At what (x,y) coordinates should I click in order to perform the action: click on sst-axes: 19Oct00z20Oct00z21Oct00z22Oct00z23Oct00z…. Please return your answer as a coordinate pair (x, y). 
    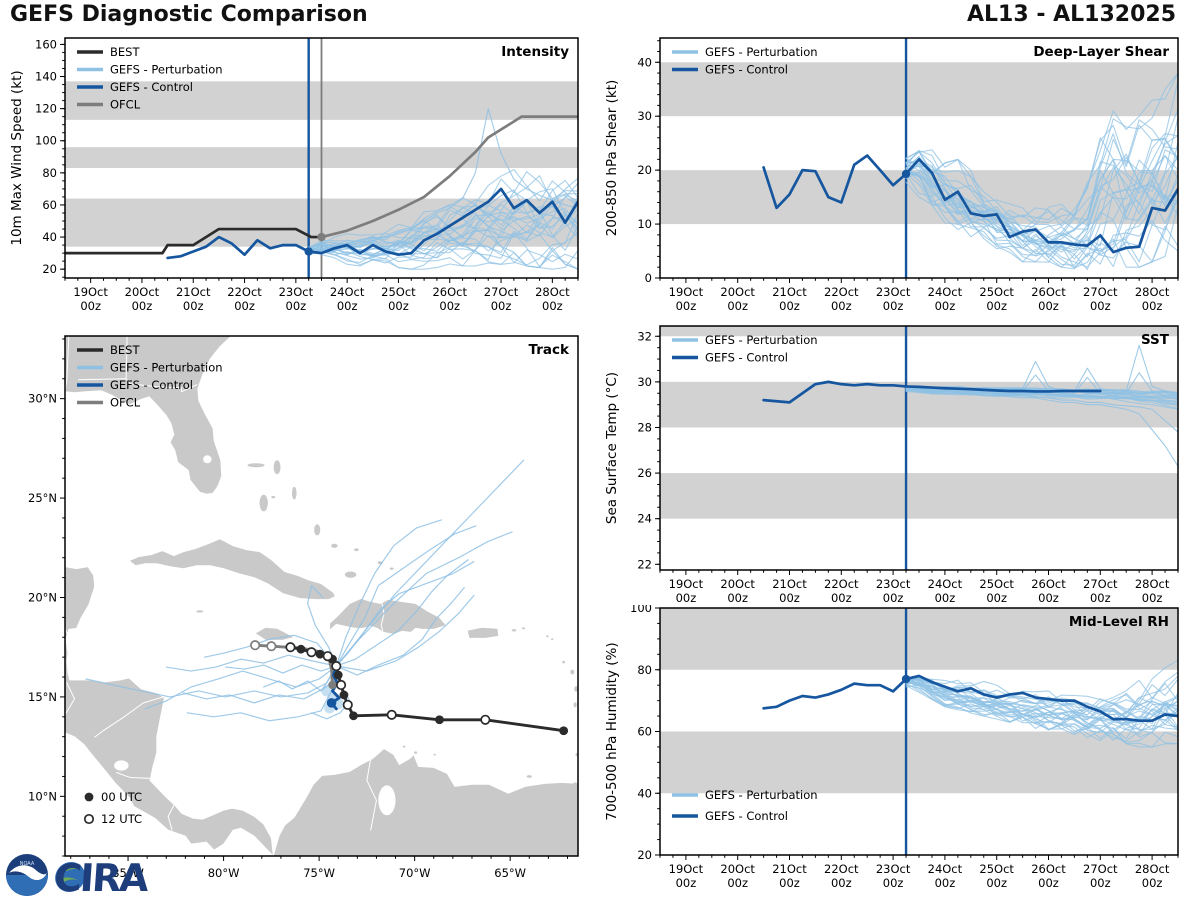
    Looking at the image, I should click on (891, 465).